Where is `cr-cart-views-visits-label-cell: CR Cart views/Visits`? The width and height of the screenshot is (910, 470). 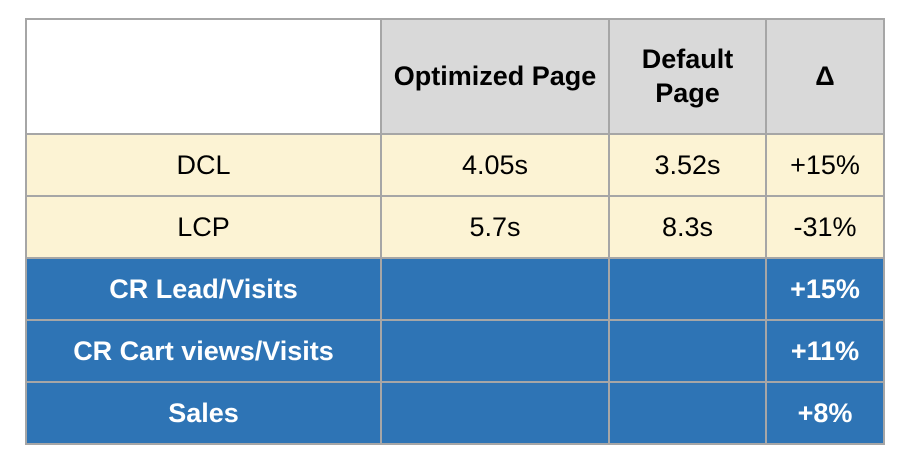 cr-cart-views-visits-label-cell: CR Cart views/Visits is located at coordinates (203, 351).